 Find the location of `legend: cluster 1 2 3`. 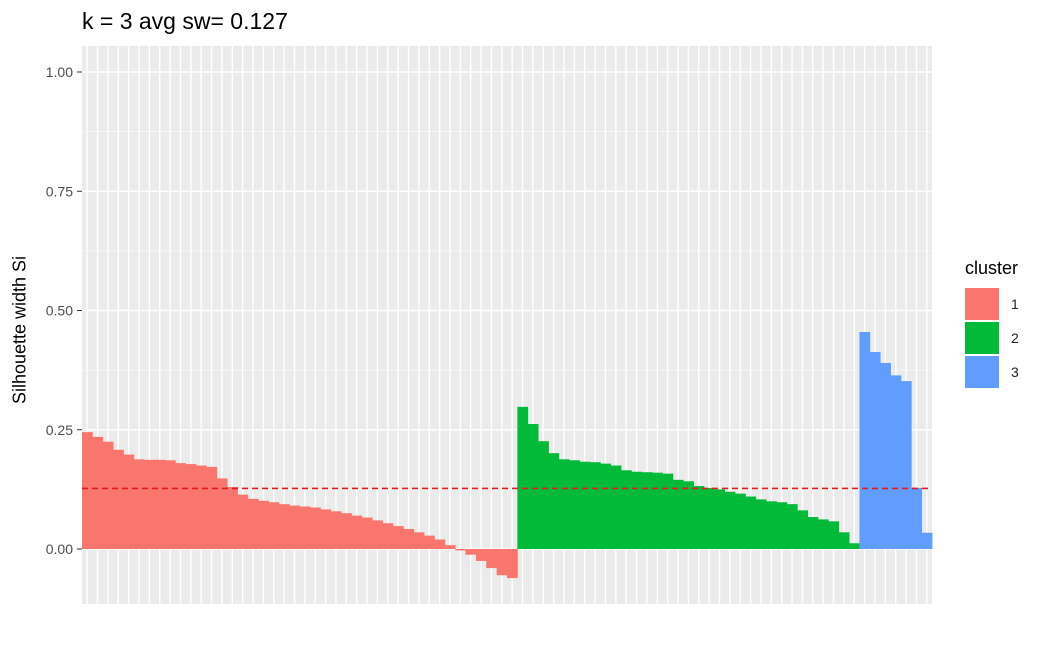

legend: cluster 1 2 3 is located at coordinates (992, 323).